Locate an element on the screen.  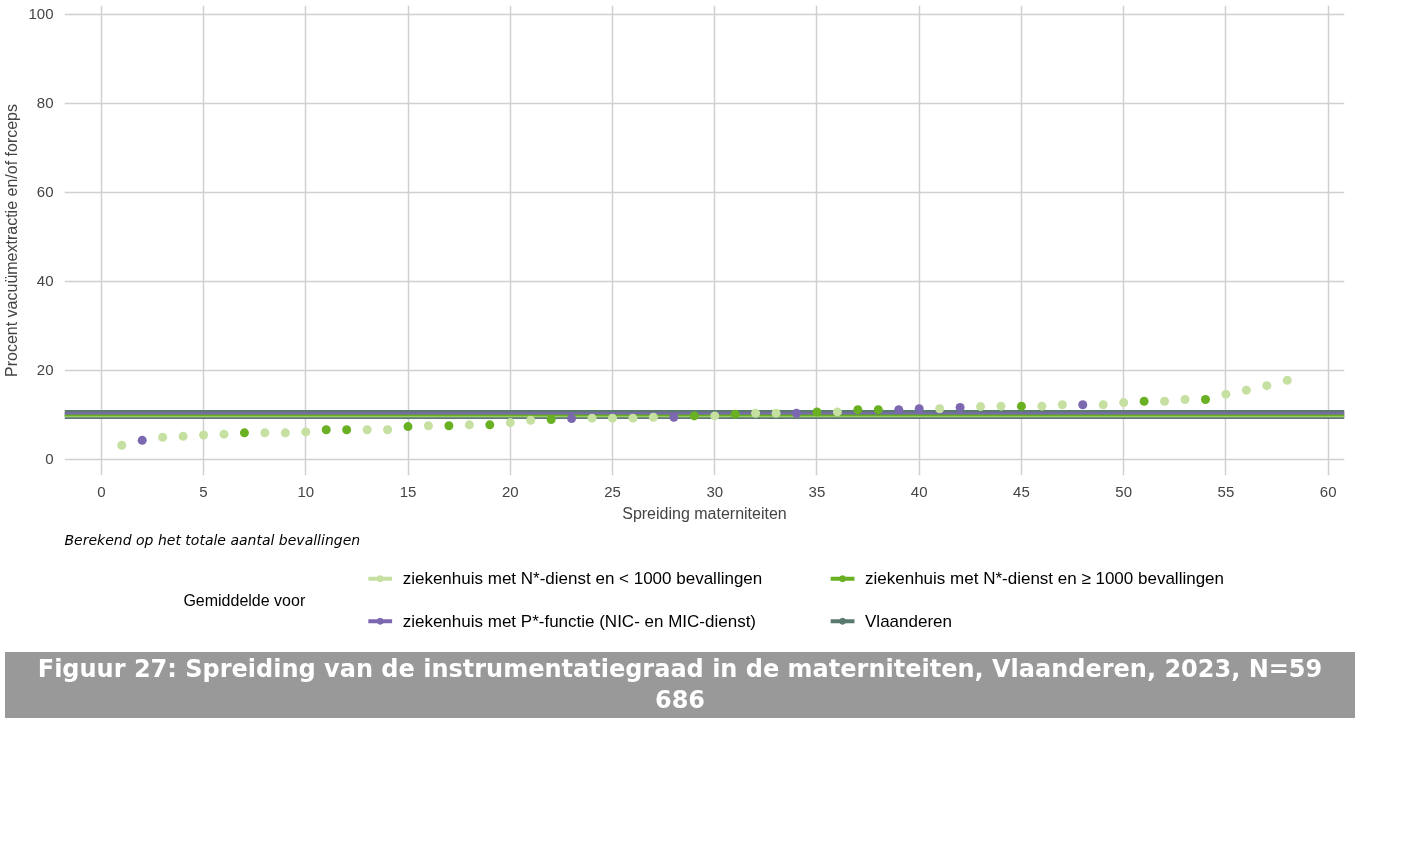
legend-label: ziekenhuis met N*-dienst en < 1000 bevallingen is located at coordinates (582, 579).